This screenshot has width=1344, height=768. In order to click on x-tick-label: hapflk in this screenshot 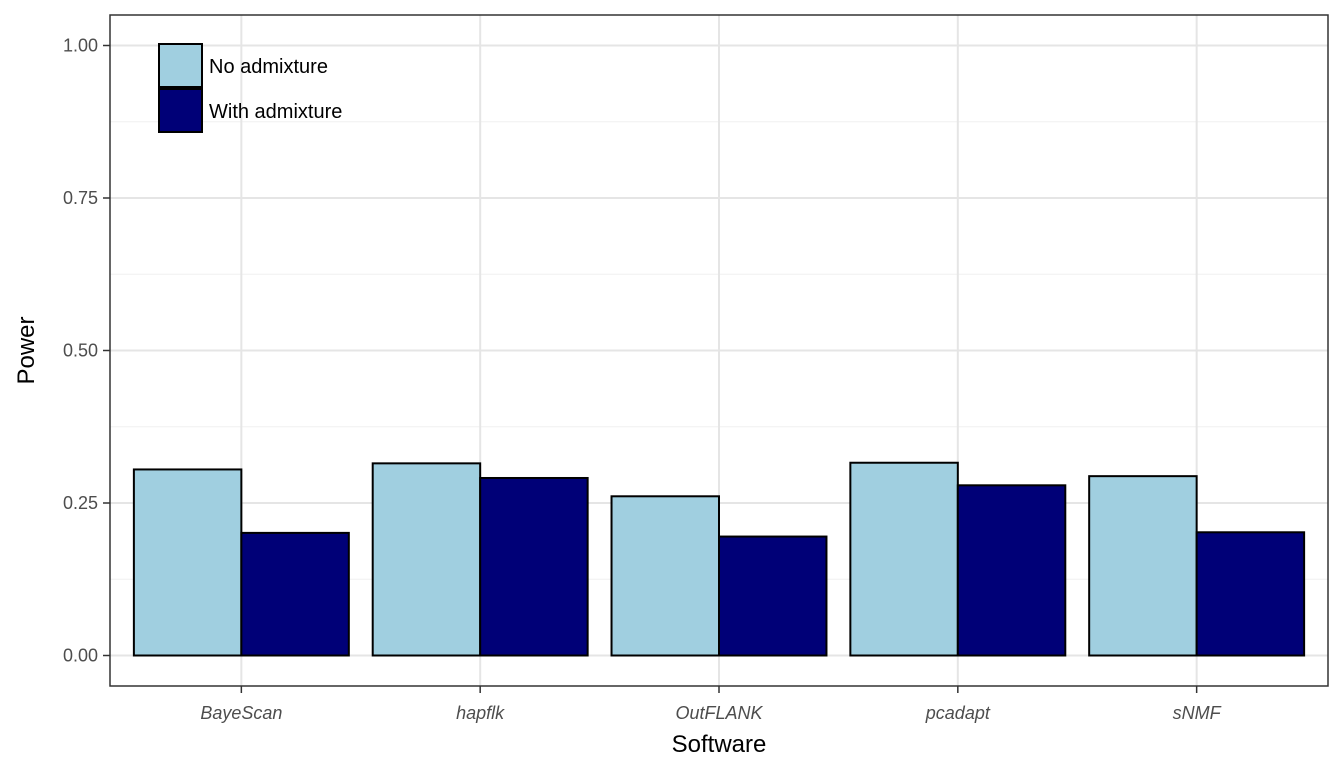, I will do `click(480, 713)`.